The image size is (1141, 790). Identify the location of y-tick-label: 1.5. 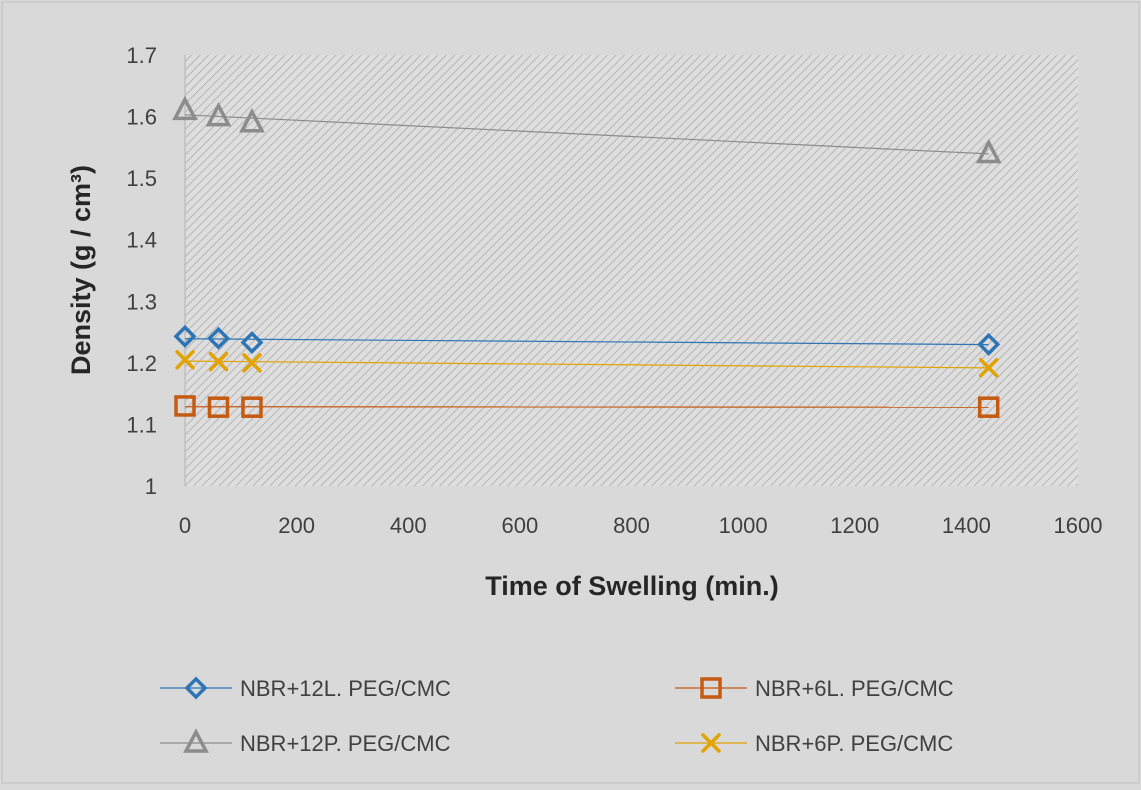
(141, 178).